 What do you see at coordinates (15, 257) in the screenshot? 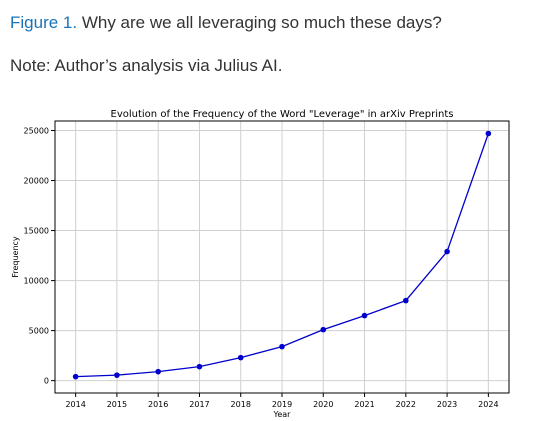
I see `y-axis-label: Frequency` at bounding box center [15, 257].